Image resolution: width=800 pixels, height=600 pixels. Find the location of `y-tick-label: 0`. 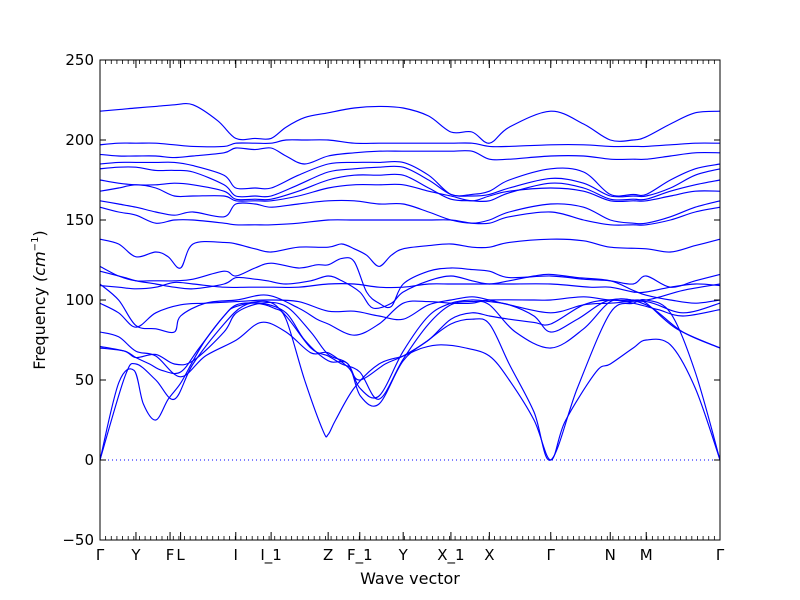

y-tick-label: 0 is located at coordinates (89, 460).